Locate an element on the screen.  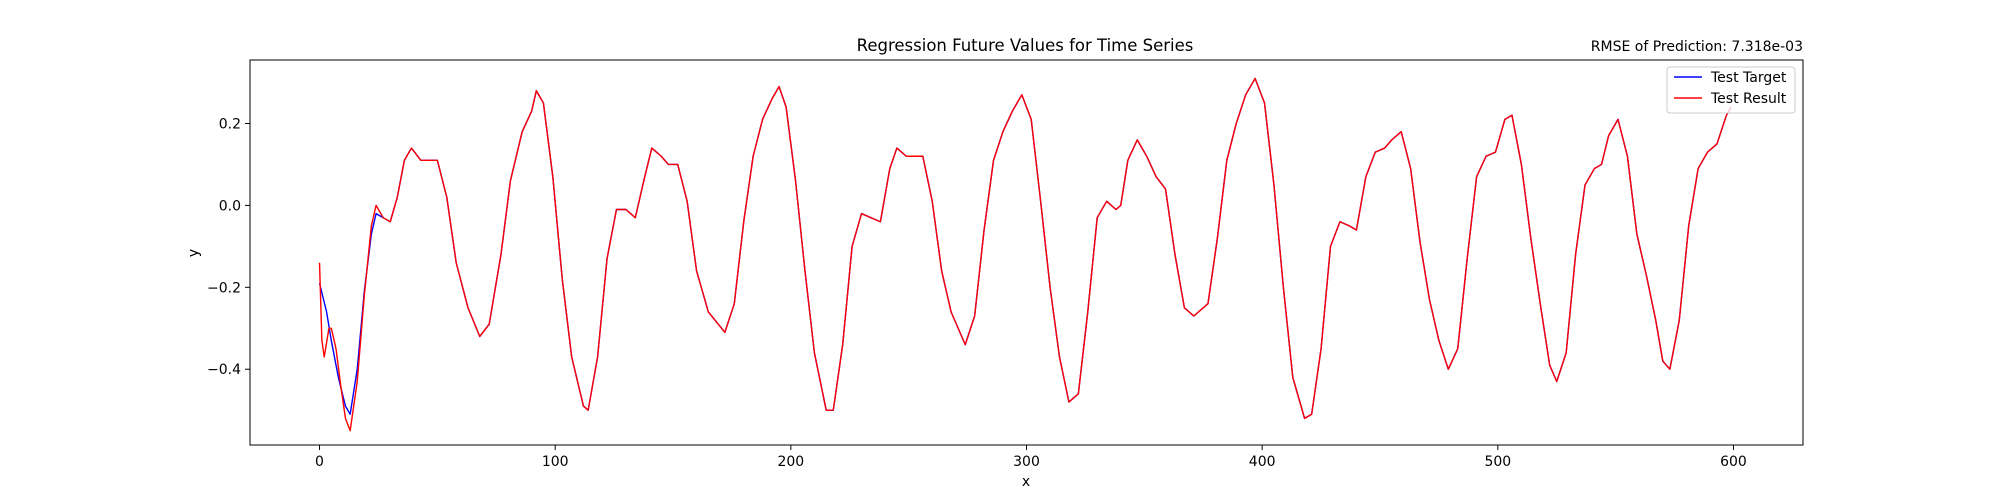
y-axis: −0.4 −0.2 0.0 0.2 is located at coordinates (228, 247).